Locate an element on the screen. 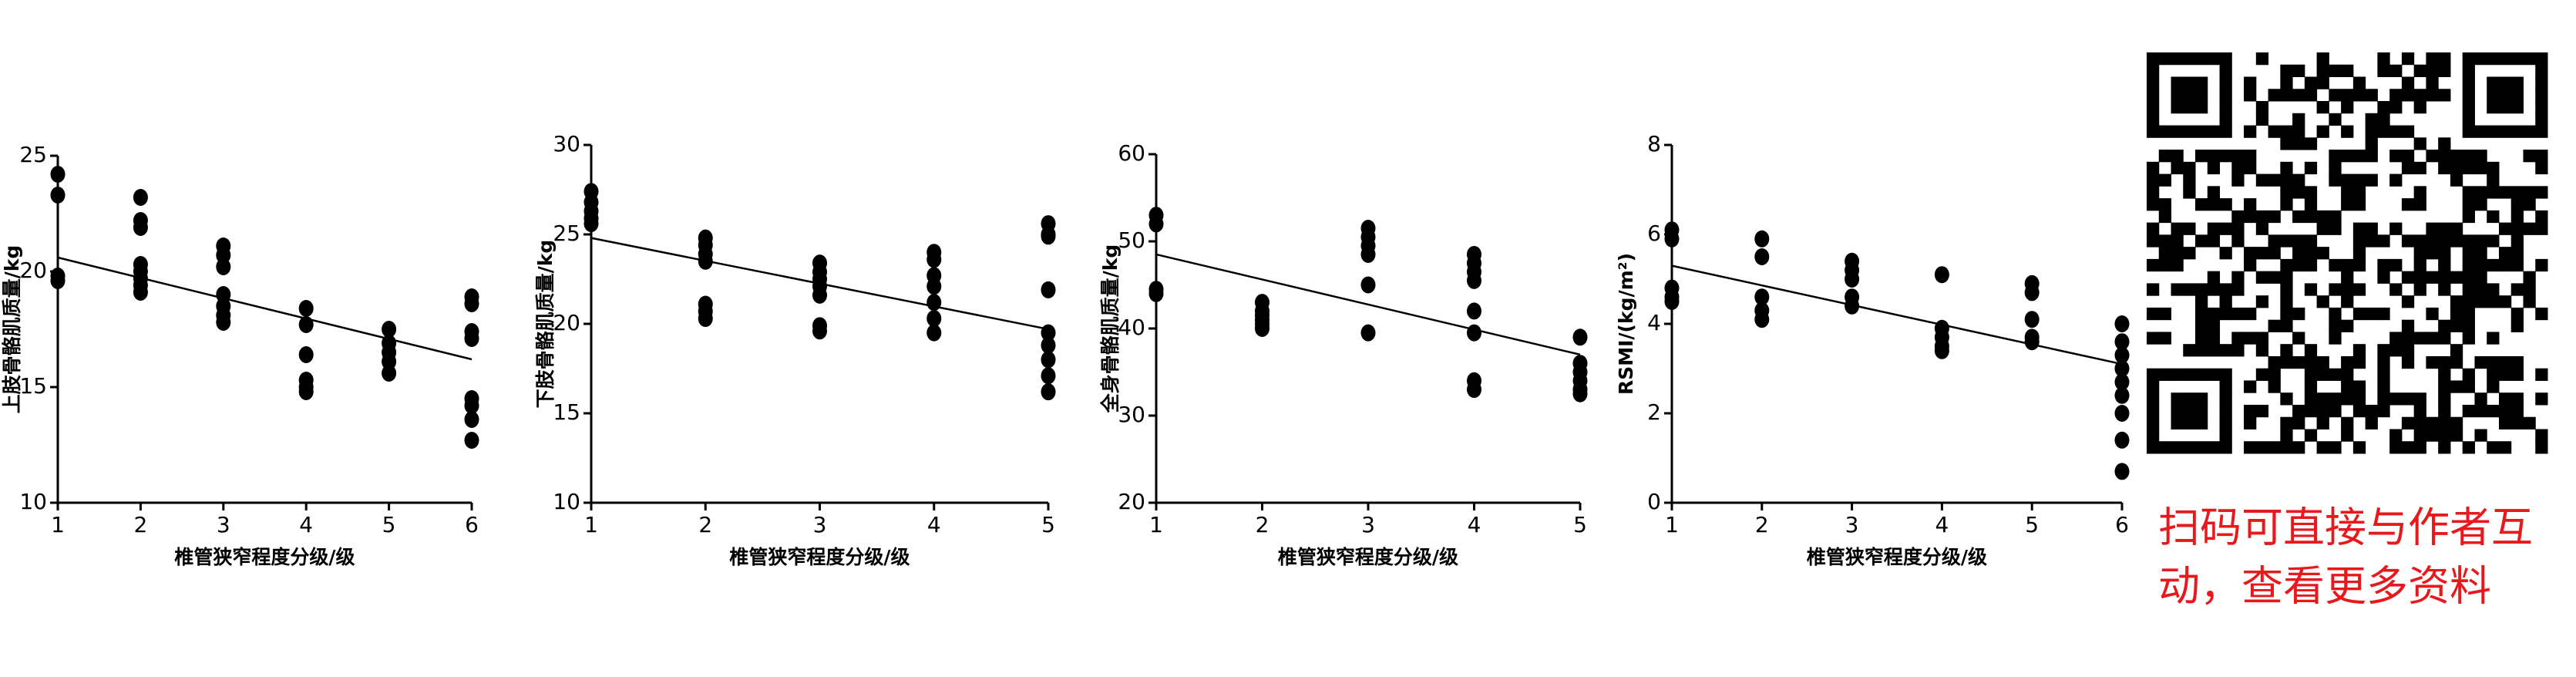 Image resolution: width=2576 pixels, height=677 pixels. y-tick-label: 15 is located at coordinates (566, 412).